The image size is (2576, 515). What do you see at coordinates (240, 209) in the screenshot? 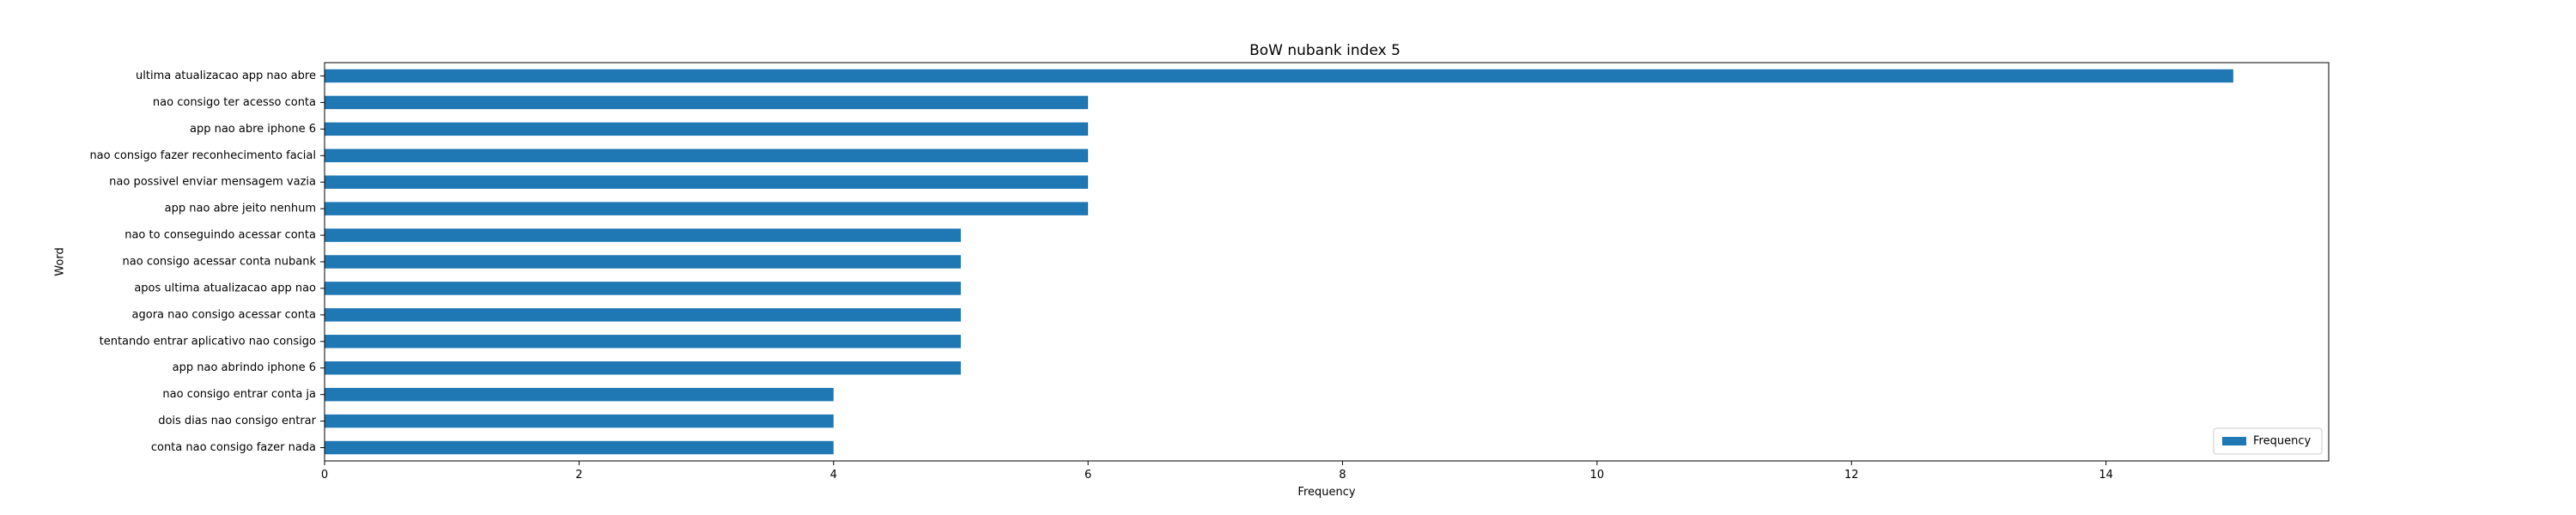
I see `y-tick-label: app nao abre jeito nenhum` at bounding box center [240, 209].